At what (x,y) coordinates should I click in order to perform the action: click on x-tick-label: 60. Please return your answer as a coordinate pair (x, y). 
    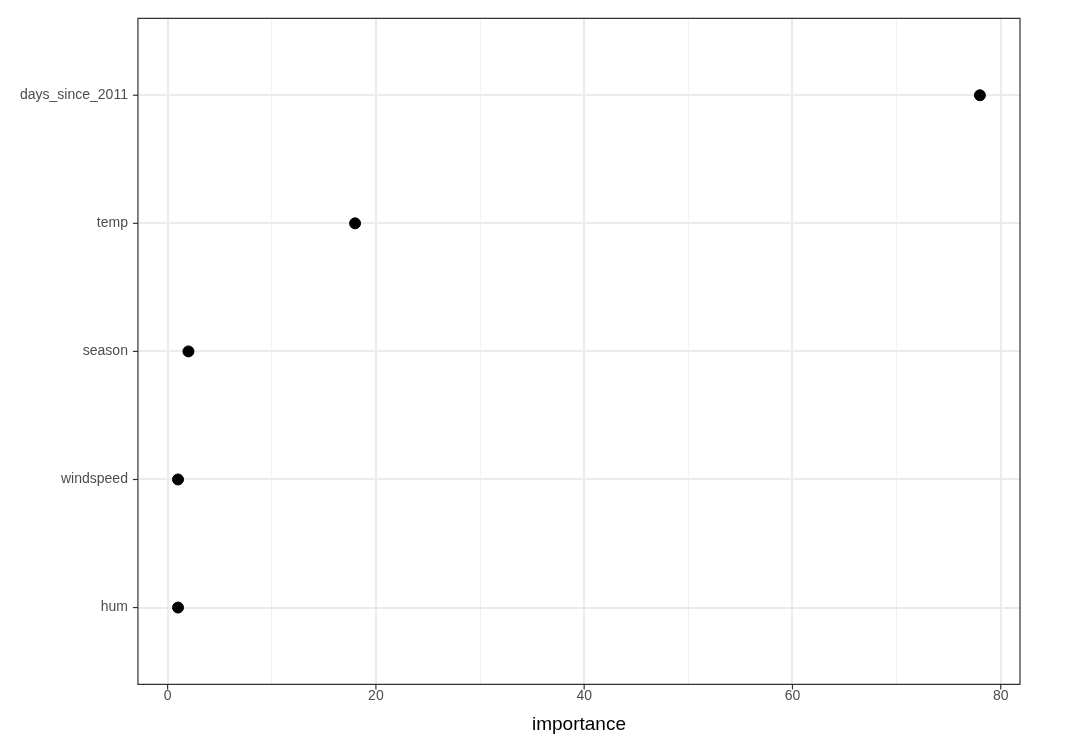
    Looking at the image, I should click on (792, 694).